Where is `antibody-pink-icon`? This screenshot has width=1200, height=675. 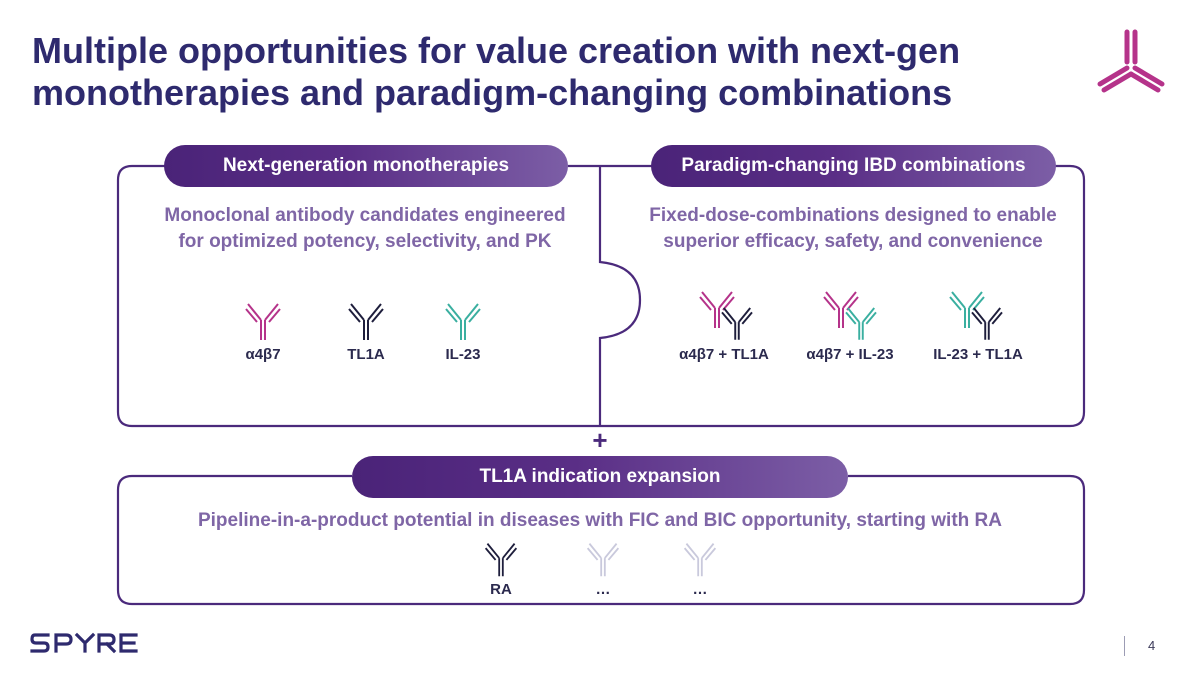
antibody-pink-icon is located at coordinates (263, 321).